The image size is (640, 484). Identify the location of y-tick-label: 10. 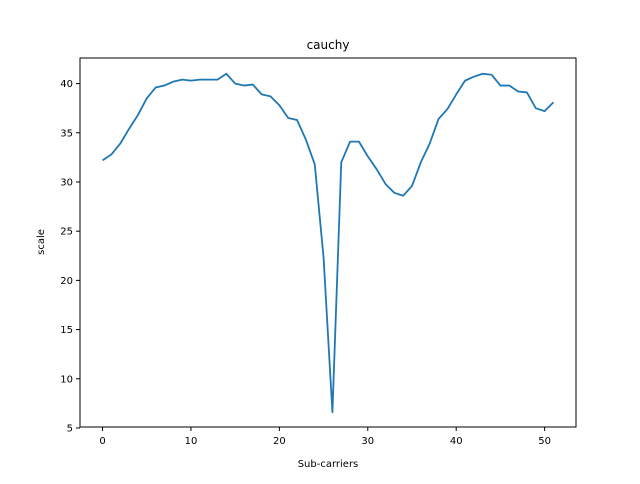
(66, 379).